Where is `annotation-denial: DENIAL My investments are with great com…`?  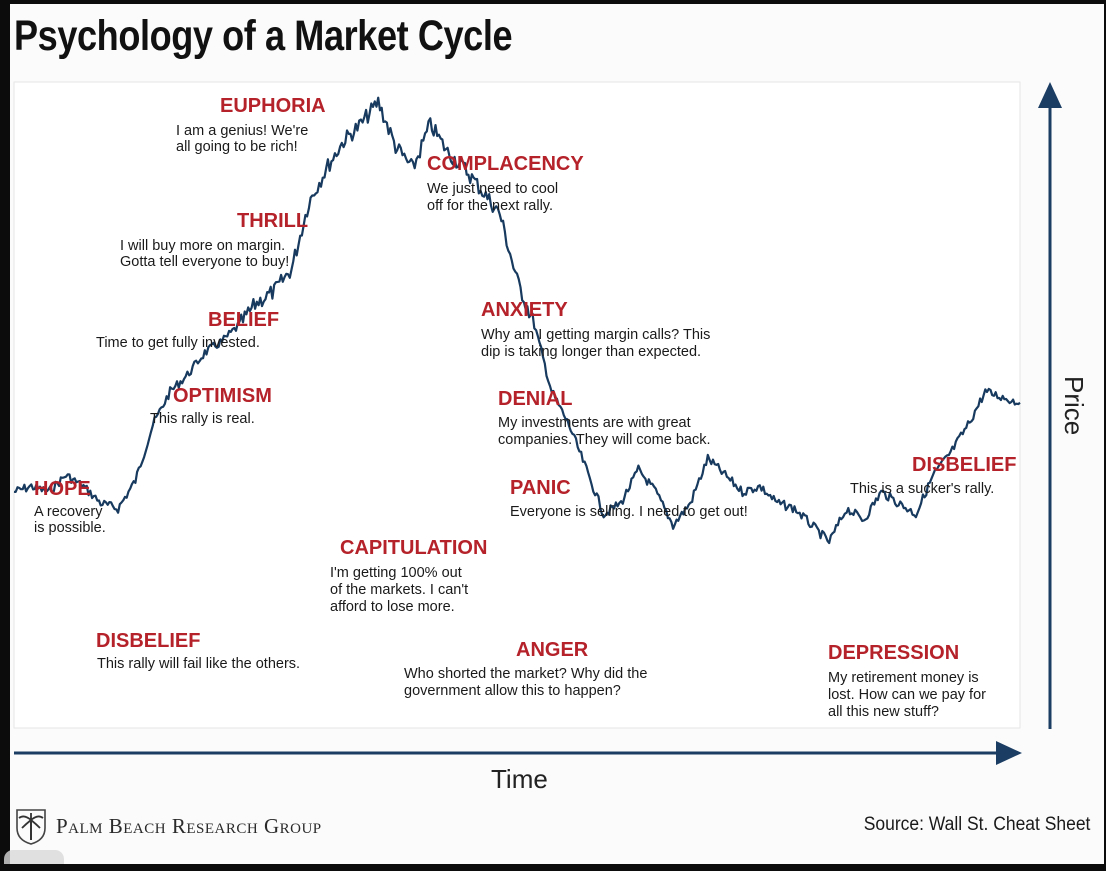
annotation-denial: DENIAL My investments are with great com… is located at coordinates (604, 418).